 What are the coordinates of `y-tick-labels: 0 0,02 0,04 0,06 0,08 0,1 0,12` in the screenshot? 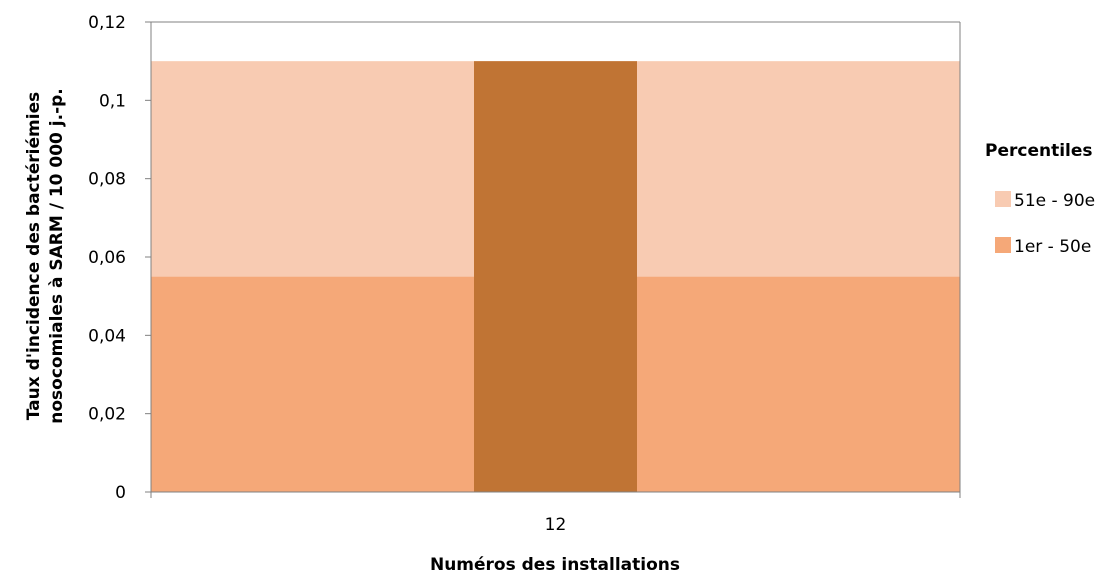 It's located at (107, 258).